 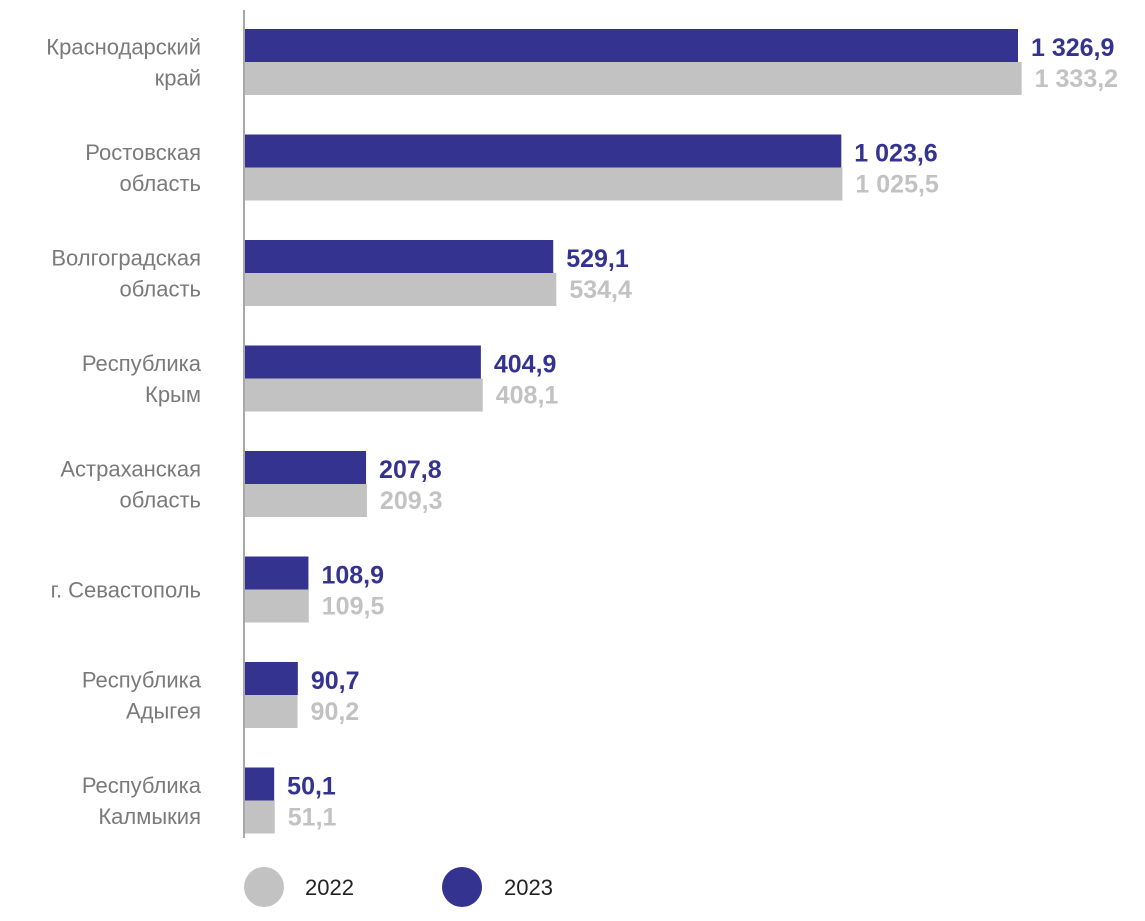 I want to click on category-label: край, so click(x=178, y=78).